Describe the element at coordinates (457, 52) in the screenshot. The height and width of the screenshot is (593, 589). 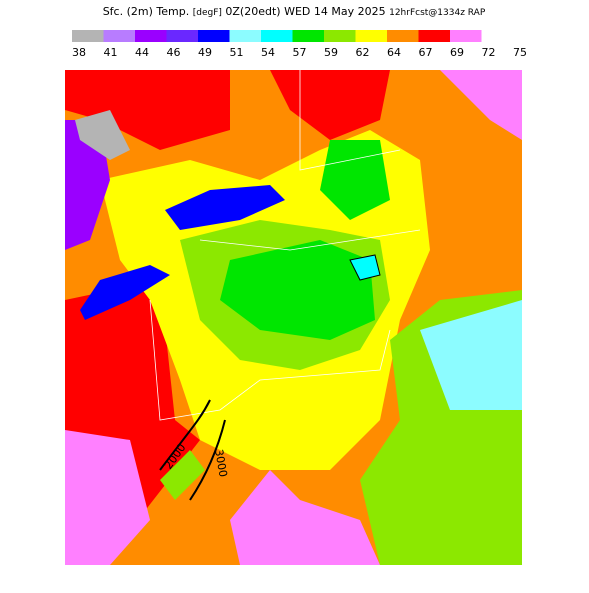
I see `legend-label: 69` at that location.